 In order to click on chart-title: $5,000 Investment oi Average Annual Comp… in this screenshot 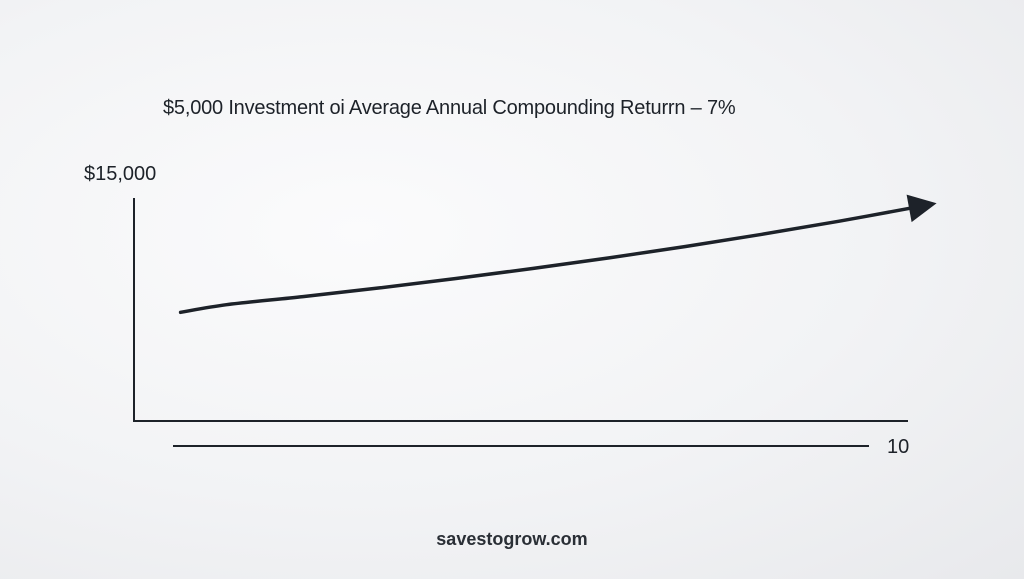, I will do `click(449, 108)`.